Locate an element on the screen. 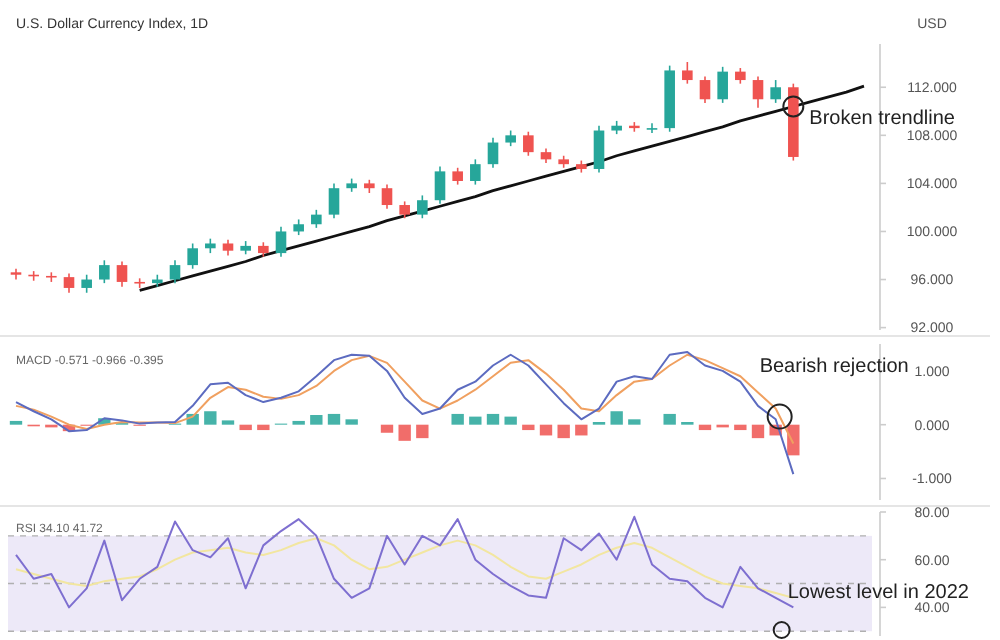 The width and height of the screenshot is (1000, 640). annotation: Lowest level in 2022 is located at coordinates (878, 592).